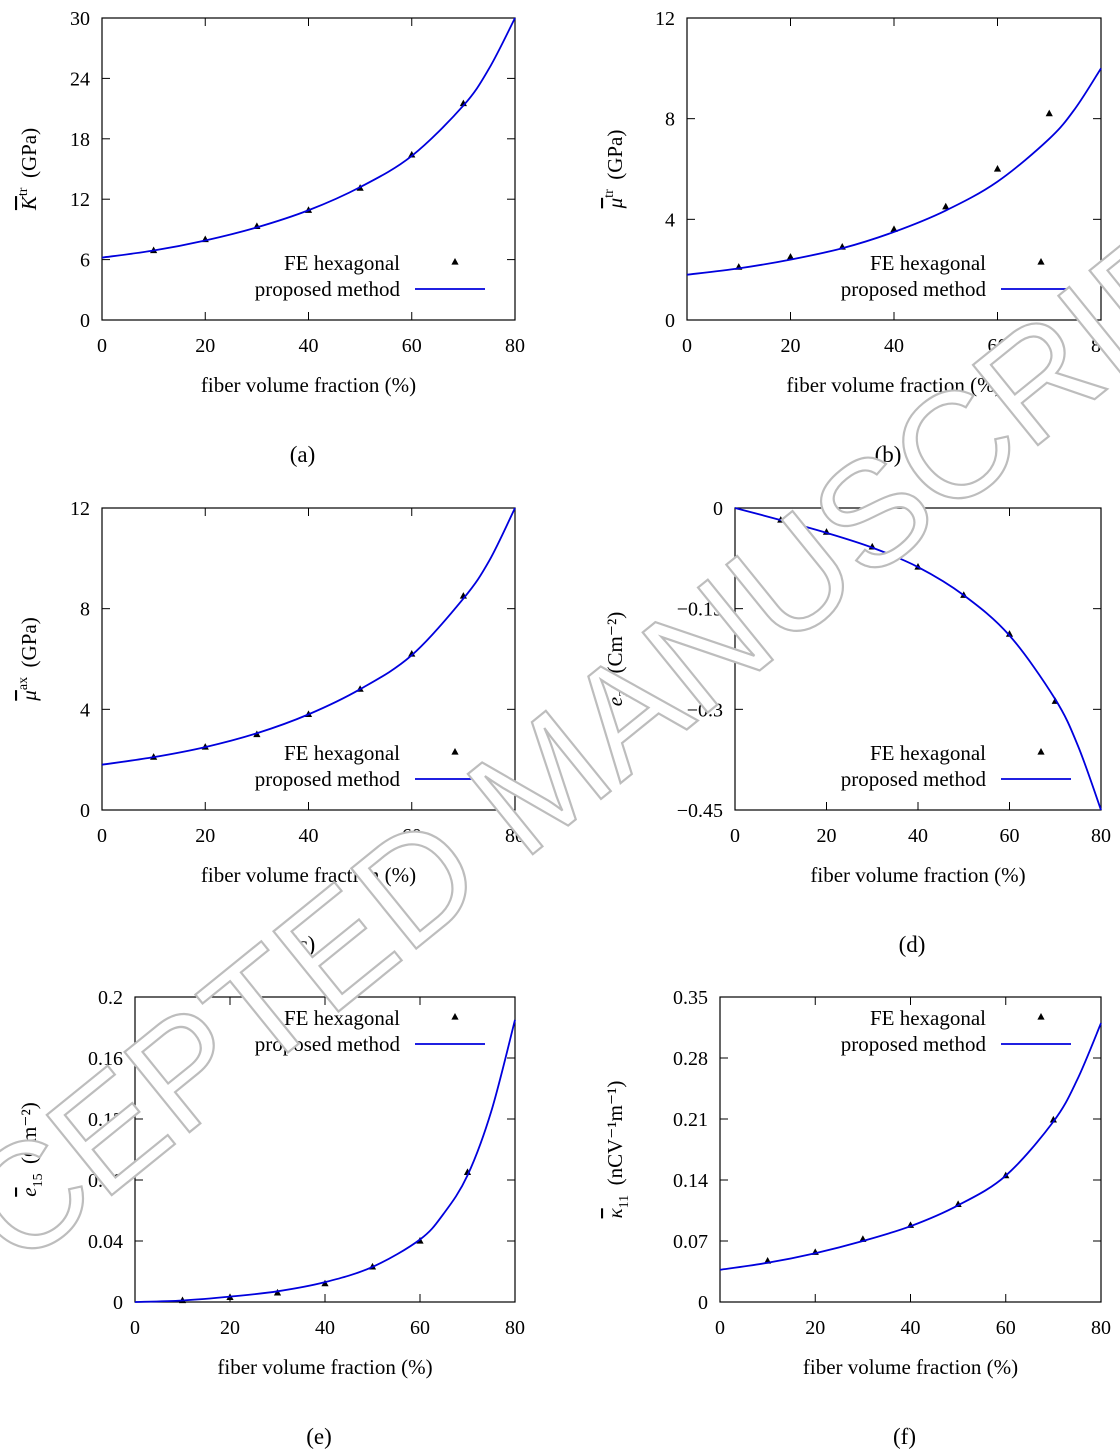  I want to click on y-tick-label: 0.28, so click(690, 1059).